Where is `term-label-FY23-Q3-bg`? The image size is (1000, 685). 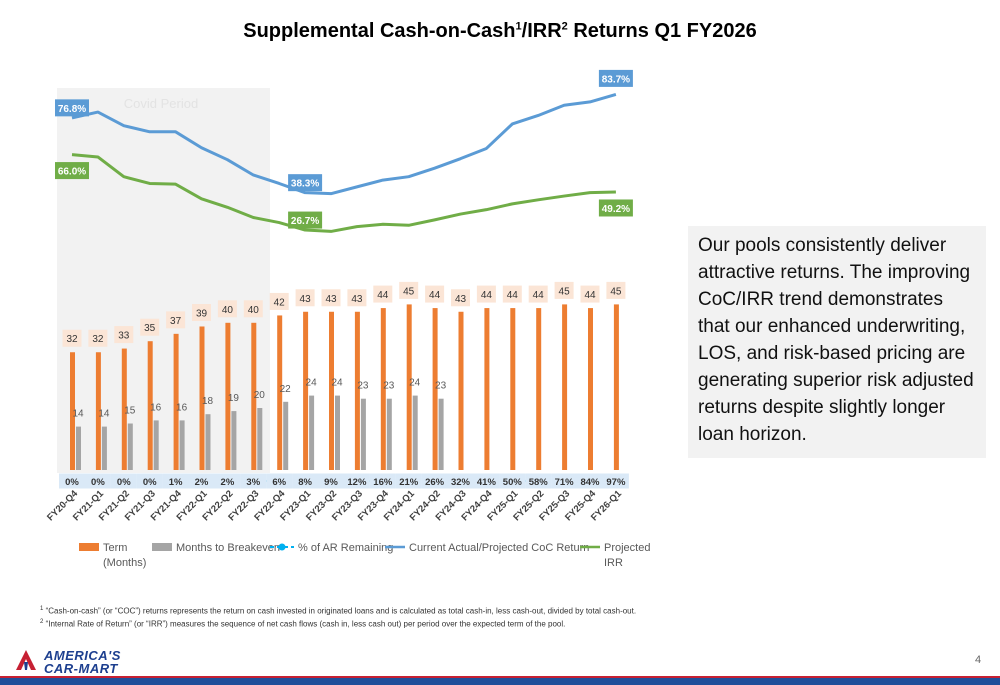 term-label-FY23-Q3-bg is located at coordinates (357, 298).